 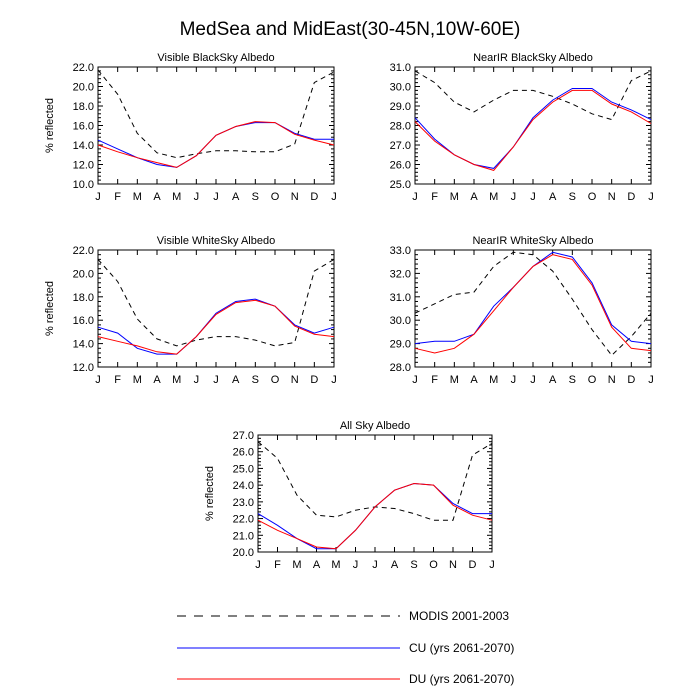 I want to click on panel-title: NearIR BlackSky Albedo, so click(x=533, y=58).